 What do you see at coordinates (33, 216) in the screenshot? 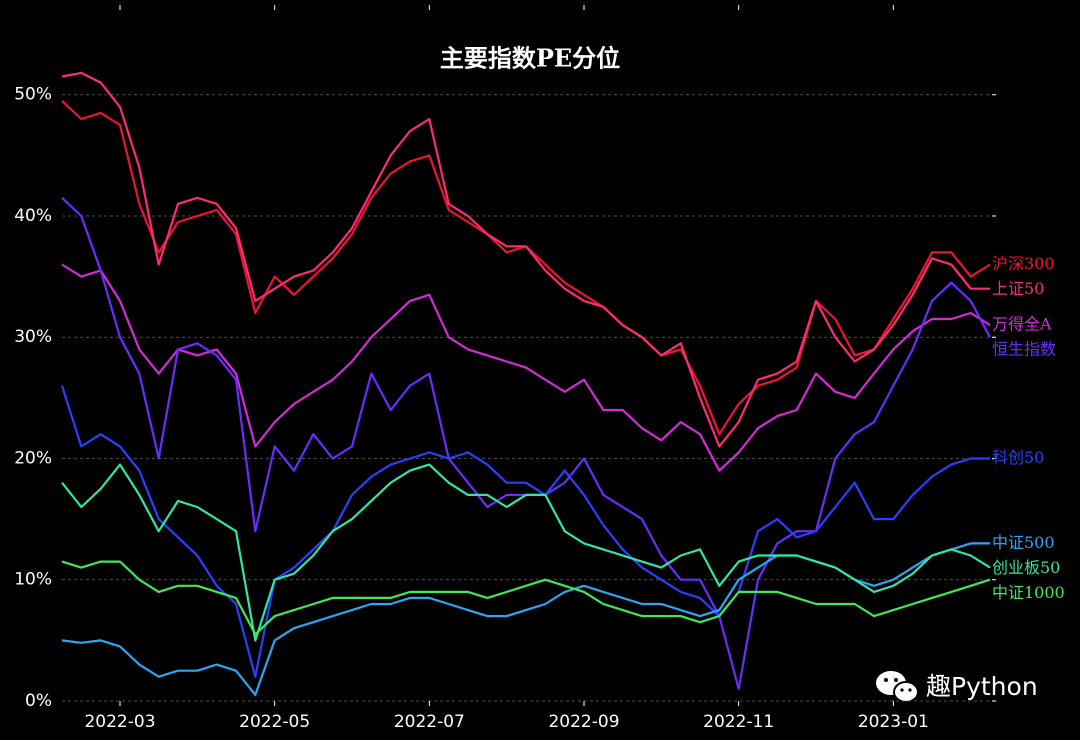
I see `y-tick-label: 40%` at bounding box center [33, 216].